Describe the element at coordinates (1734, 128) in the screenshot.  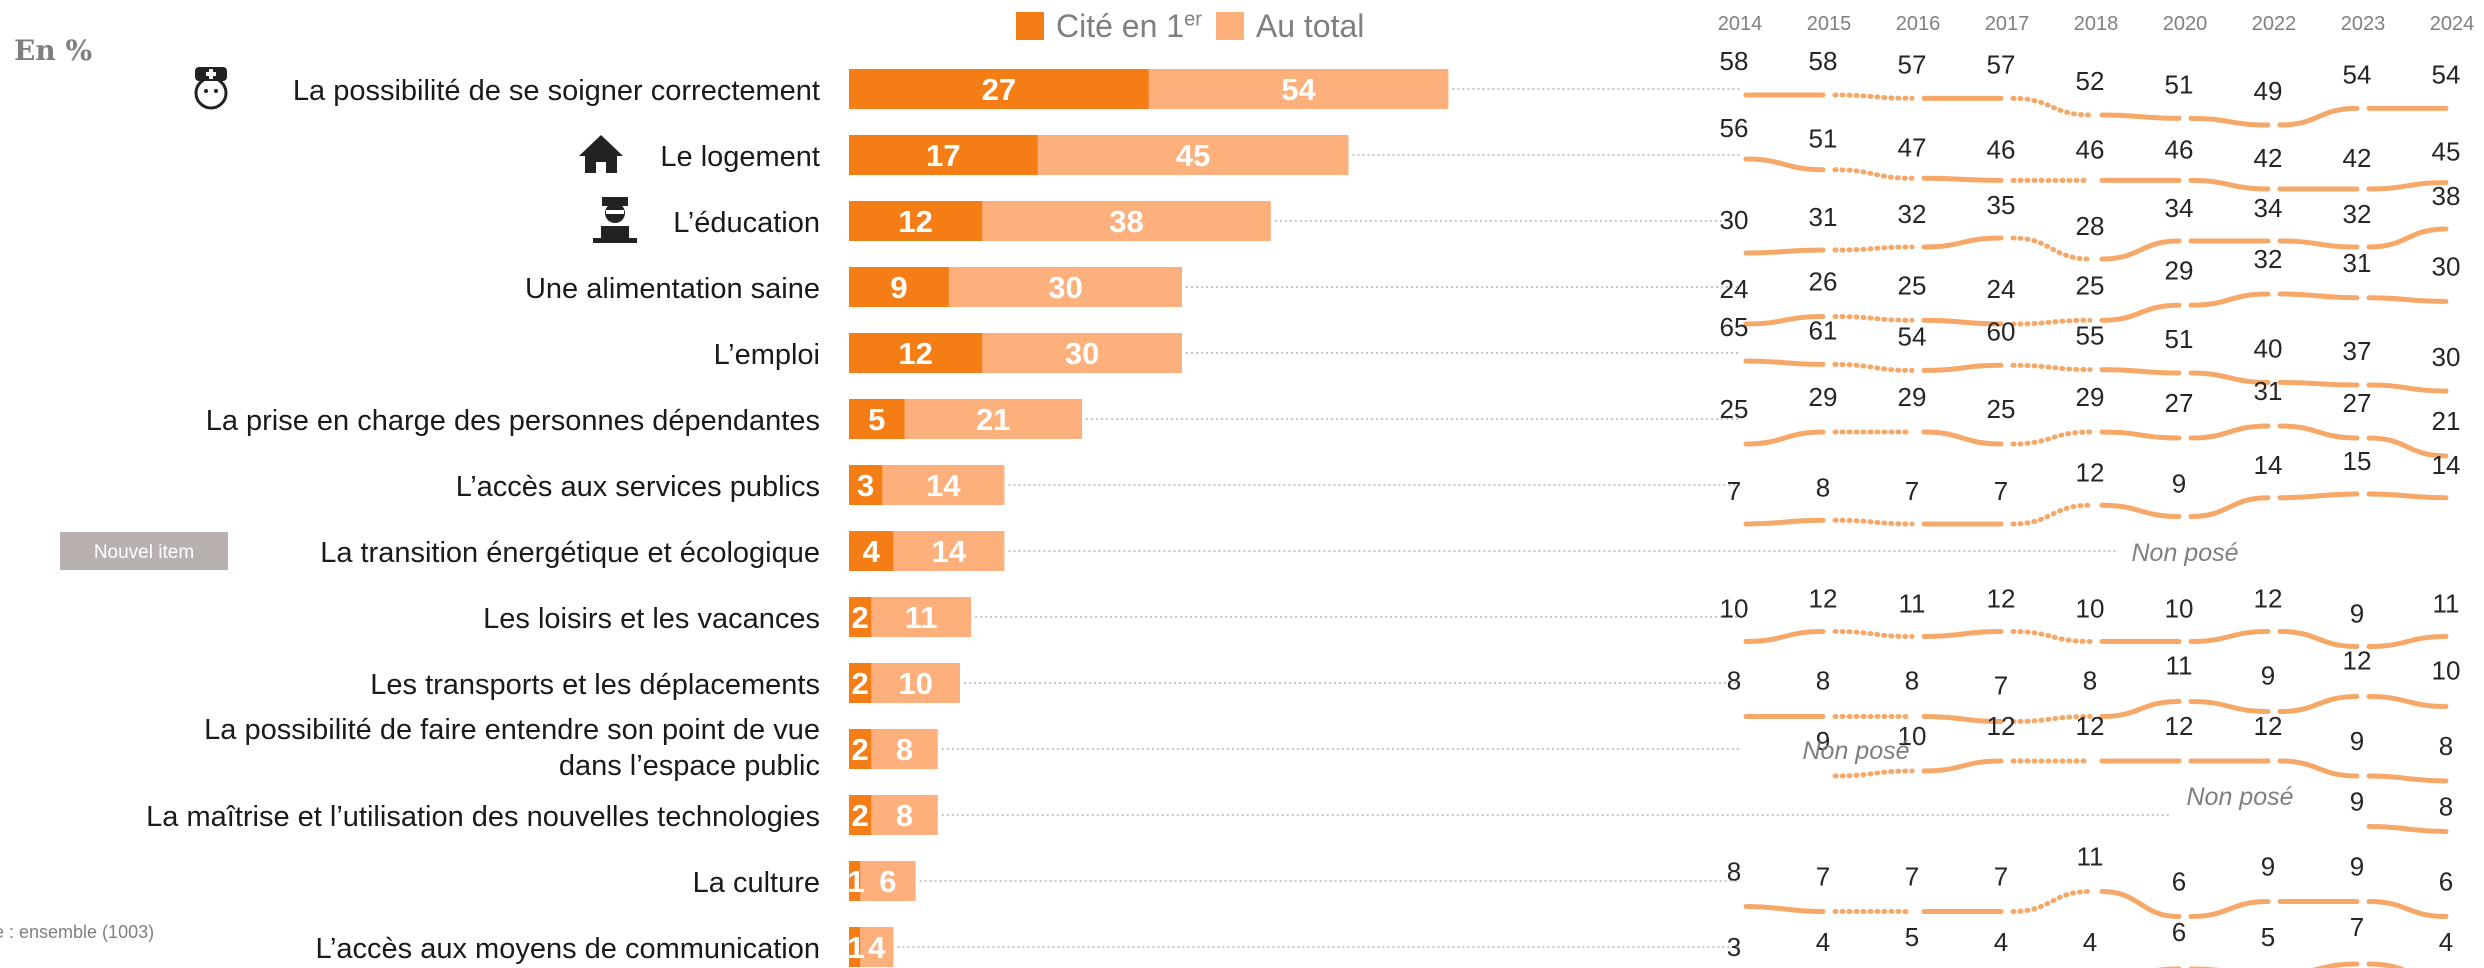
I see `trend-value: 56` at that location.